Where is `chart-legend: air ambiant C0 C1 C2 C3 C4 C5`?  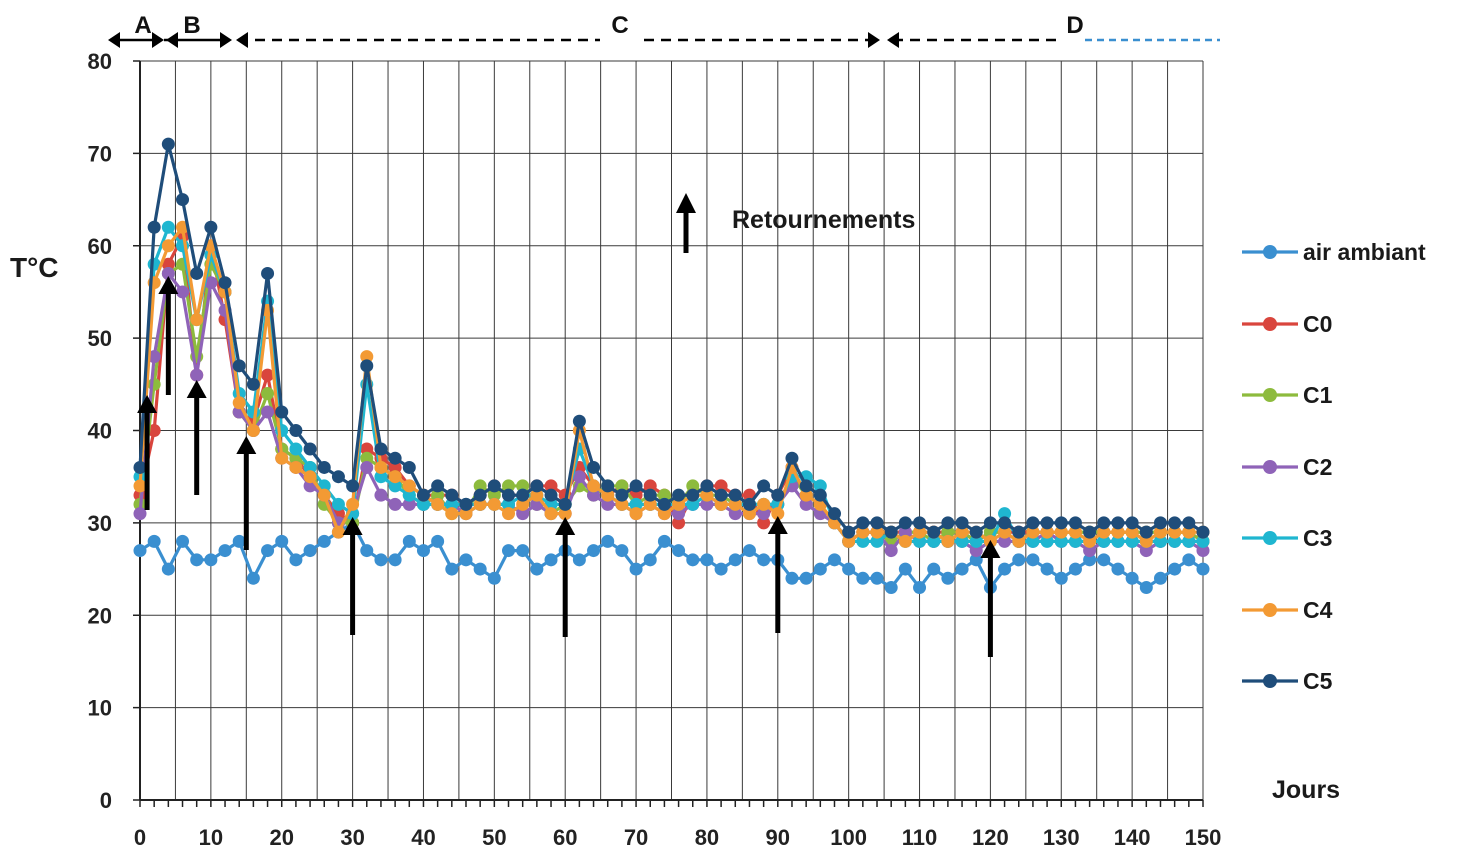 chart-legend: air ambiant C0 C1 C2 C3 C4 C5 is located at coordinates (1334, 466).